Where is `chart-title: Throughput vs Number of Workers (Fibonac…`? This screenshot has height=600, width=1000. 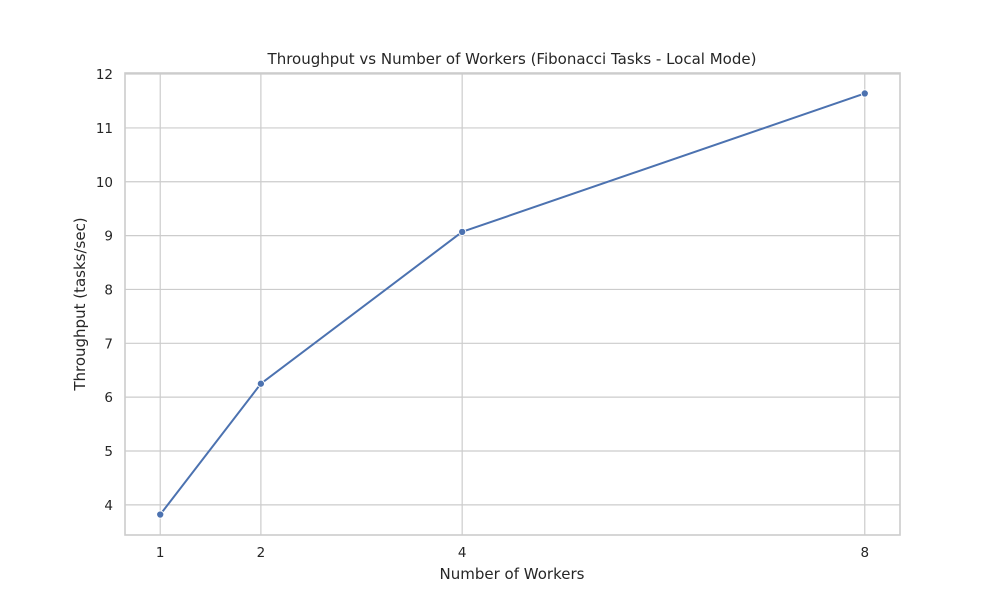 chart-title: Throughput vs Number of Workers (Fibonac… is located at coordinates (512, 59).